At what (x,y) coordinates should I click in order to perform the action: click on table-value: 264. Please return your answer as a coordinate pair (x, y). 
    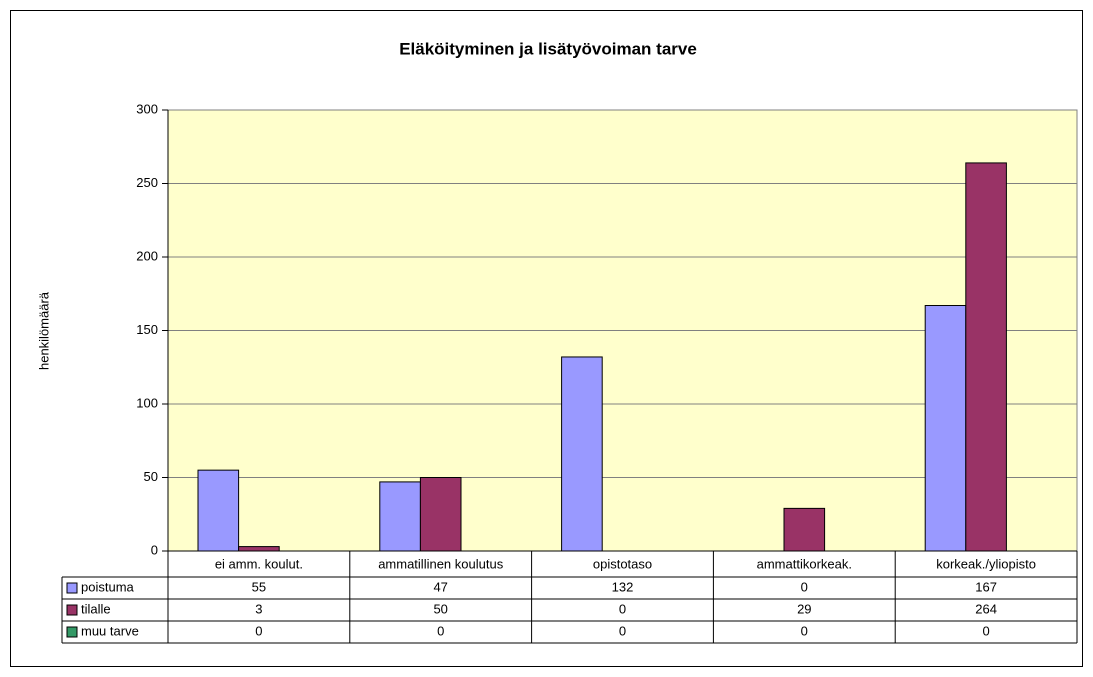
    Looking at the image, I should click on (986, 608).